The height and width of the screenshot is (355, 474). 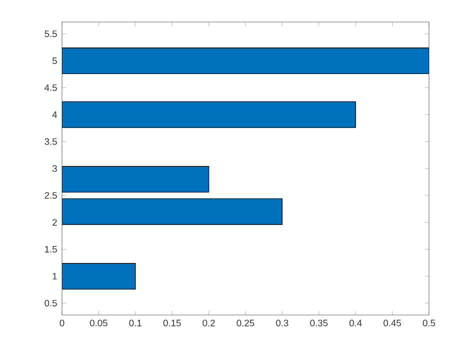 What do you see at coordinates (50, 303) in the screenshot?
I see `y-tick-label: 0.5` at bounding box center [50, 303].